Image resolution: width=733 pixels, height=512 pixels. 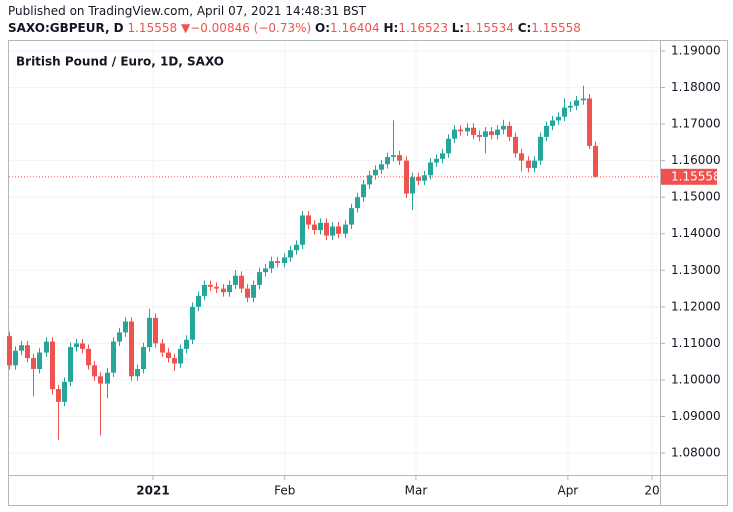 What do you see at coordinates (696, 197) in the screenshot?
I see `y-tick-label: 1.15000` at bounding box center [696, 197].